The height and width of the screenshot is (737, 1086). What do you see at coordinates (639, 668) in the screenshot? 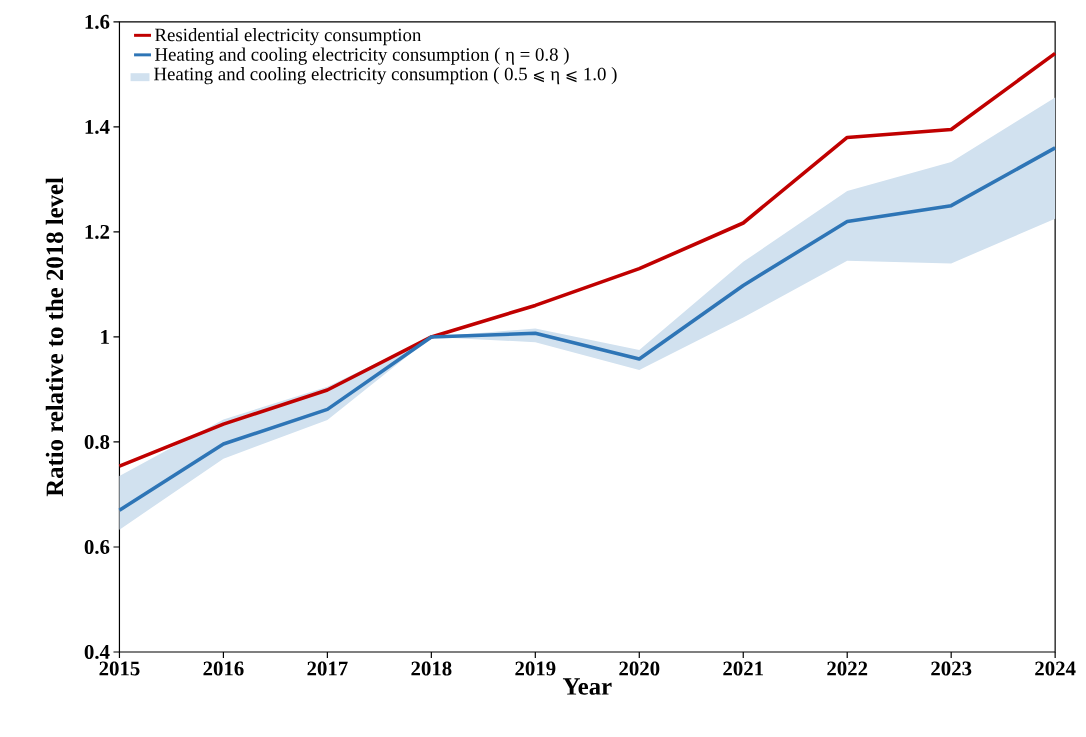
I see `x-tick-label: 2020` at bounding box center [639, 668].